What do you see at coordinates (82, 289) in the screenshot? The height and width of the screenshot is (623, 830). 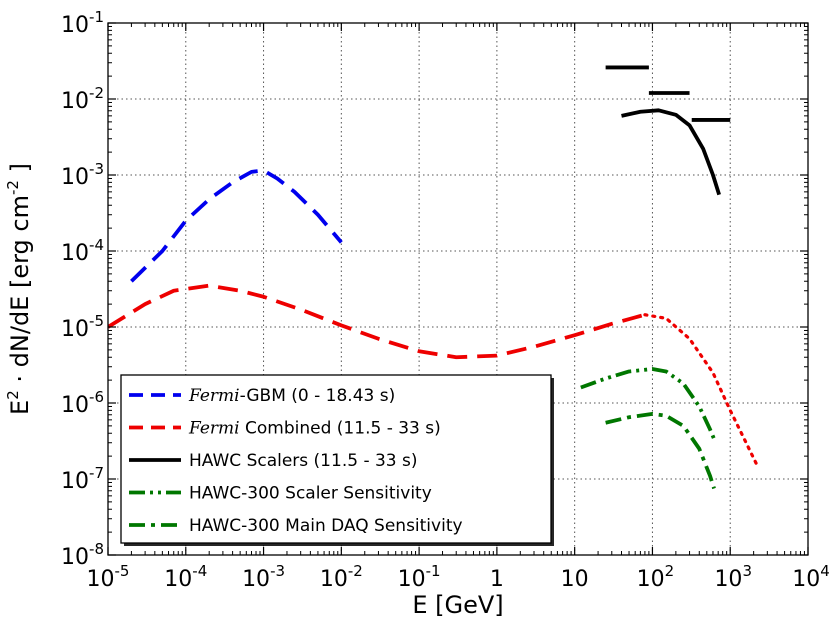 I see `y-tick-labels: 10⁻⁸ 10⁻⁷ 10⁻⁶ 10⁻⁵ 10⁻⁴ 10⁻³ 10⁻² 10⁻¹` at bounding box center [82, 289].